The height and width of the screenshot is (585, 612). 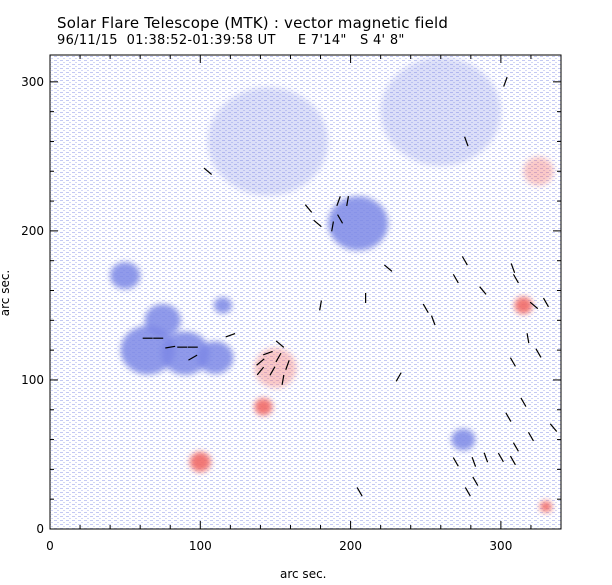 I want to click on y-tick-label: 100, so click(x=32, y=380).